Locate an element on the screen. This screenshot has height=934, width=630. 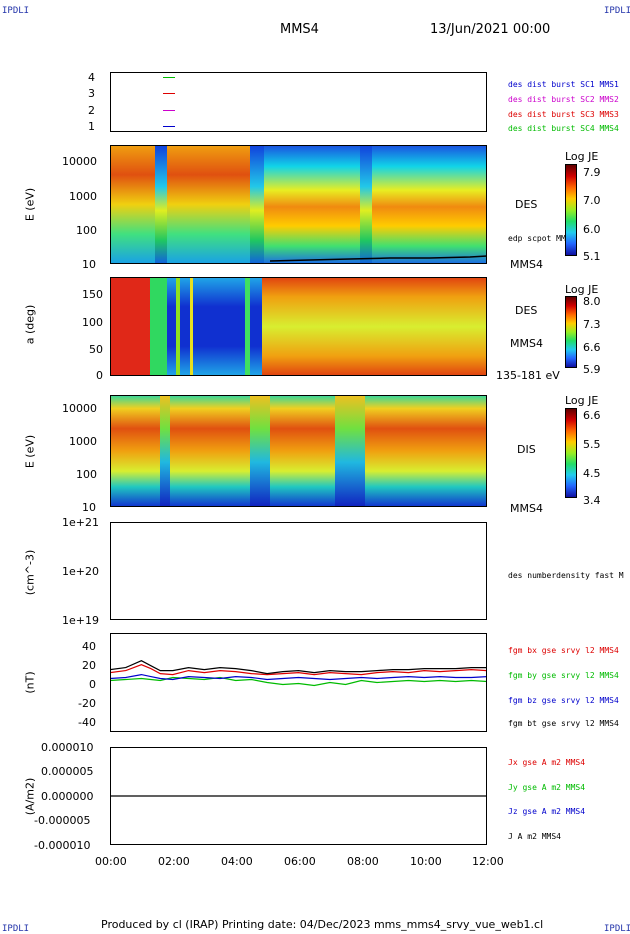
p1-ytick: 4 is located at coordinates (91, 77).